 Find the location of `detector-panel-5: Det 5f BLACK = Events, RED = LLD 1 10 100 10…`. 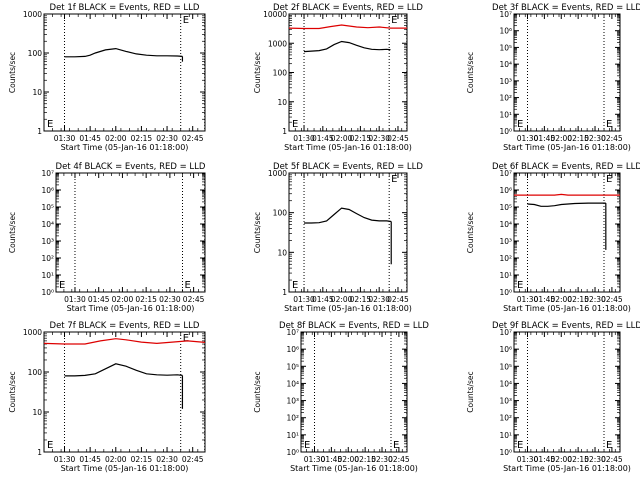

detector-panel-5: Det 5f BLACK = Events, RED = LLD 1 10 100 10… is located at coordinates (338, 237).